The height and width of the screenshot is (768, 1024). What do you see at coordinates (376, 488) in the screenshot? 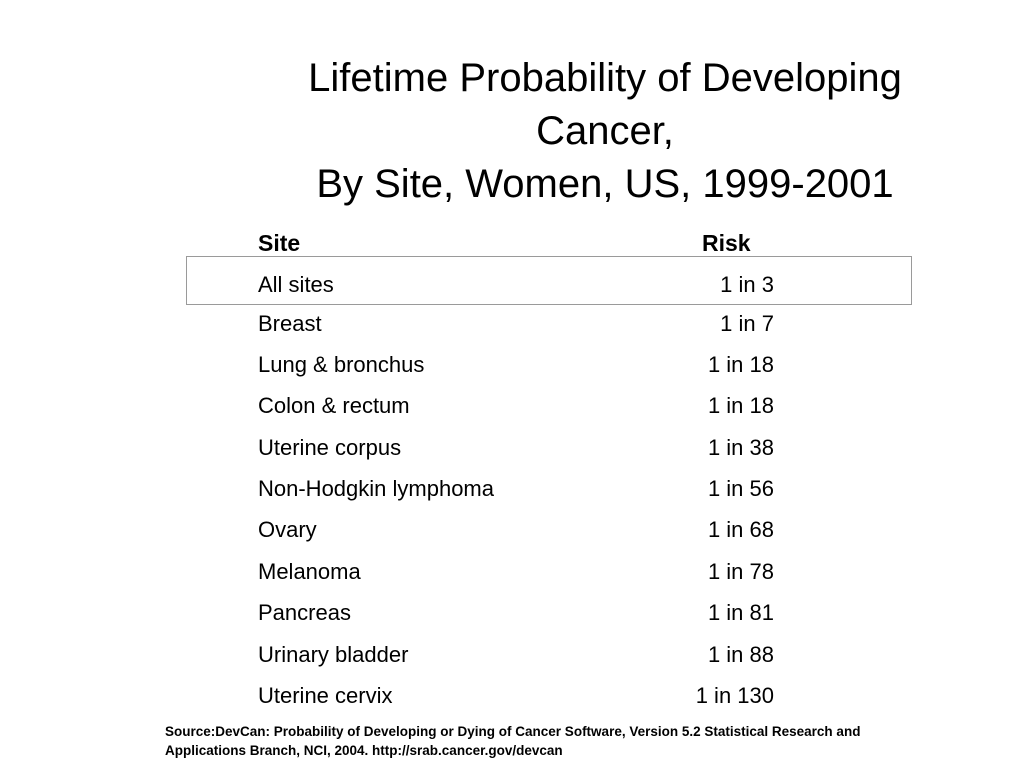
I see `site-cell: Non-Hodgkin lymphoma` at bounding box center [376, 488].